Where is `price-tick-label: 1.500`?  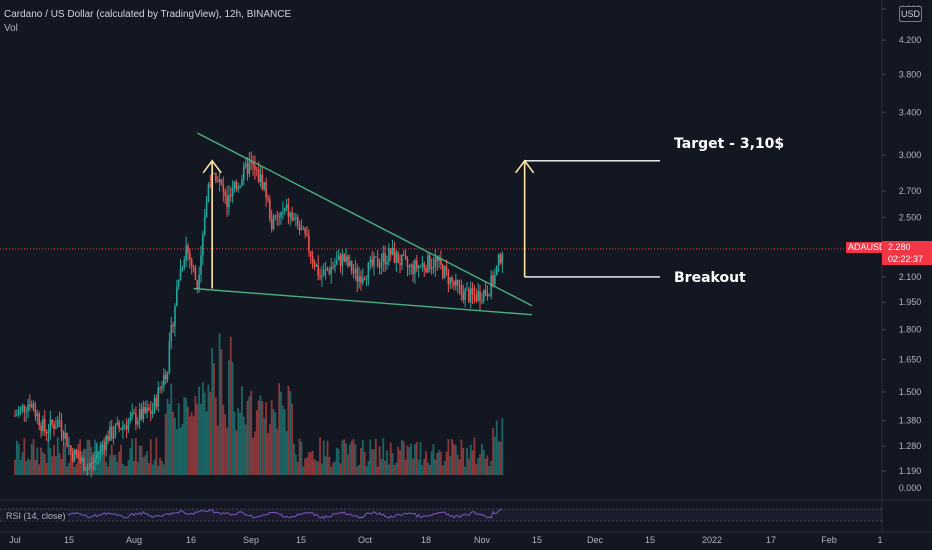 price-tick-label: 1.500 is located at coordinates (910, 392).